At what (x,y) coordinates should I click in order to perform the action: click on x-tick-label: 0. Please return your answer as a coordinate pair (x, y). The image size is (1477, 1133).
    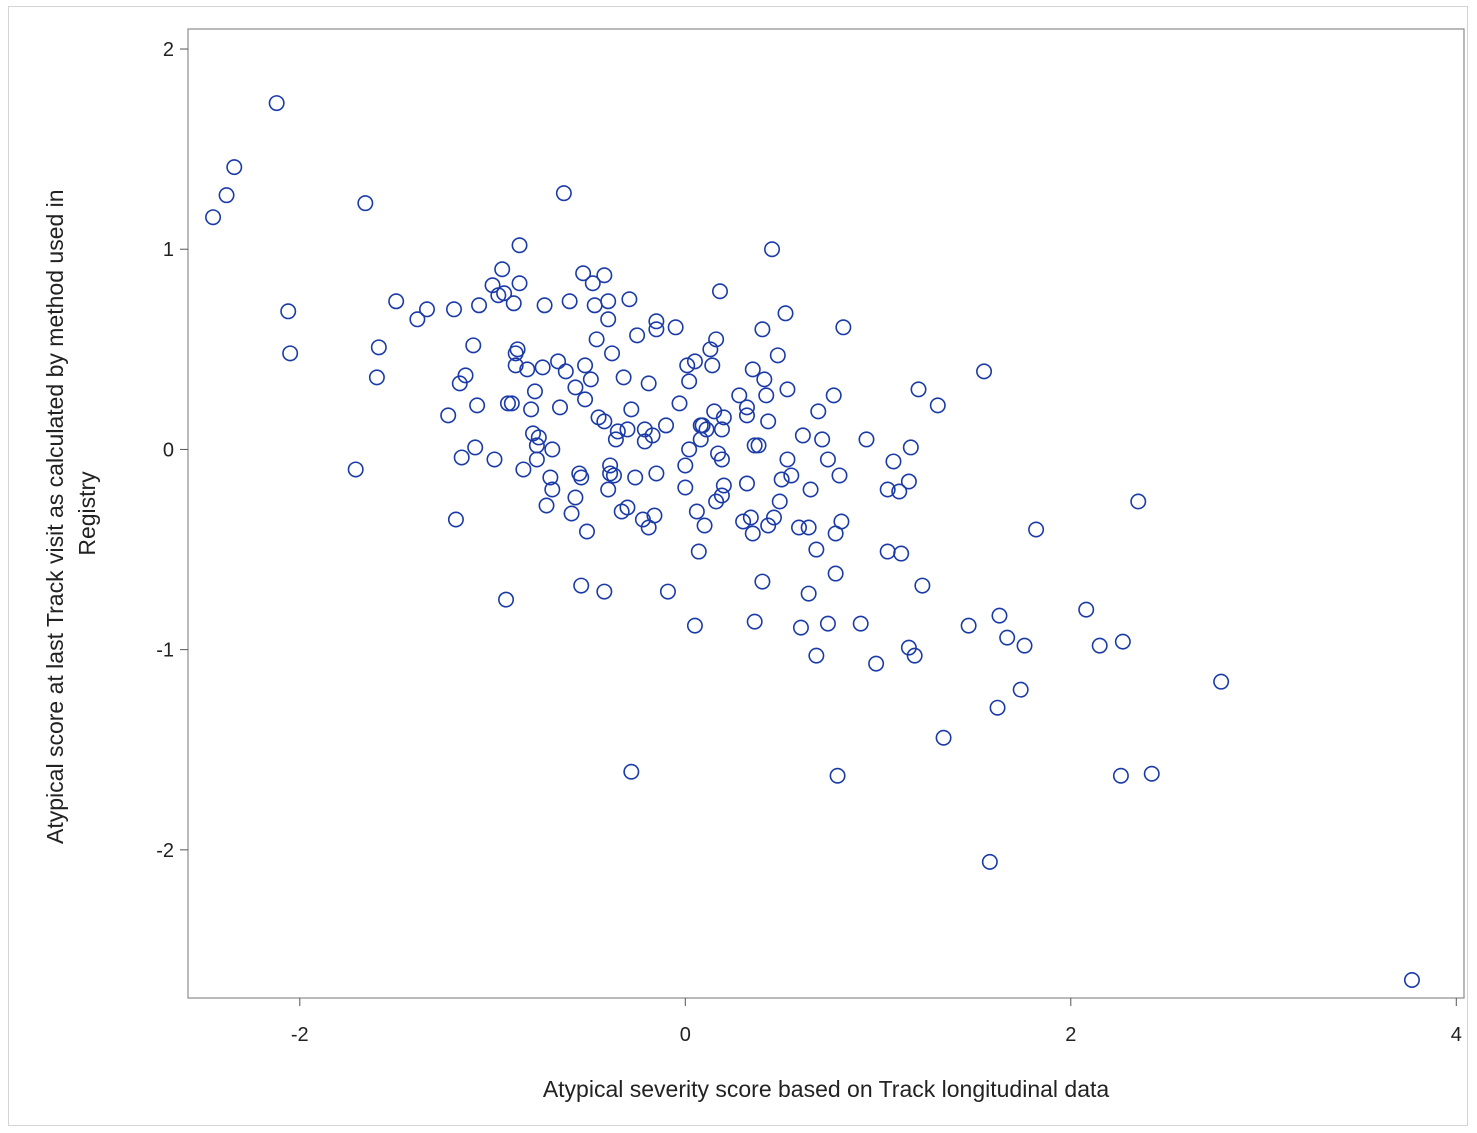
    Looking at the image, I should click on (685, 1035).